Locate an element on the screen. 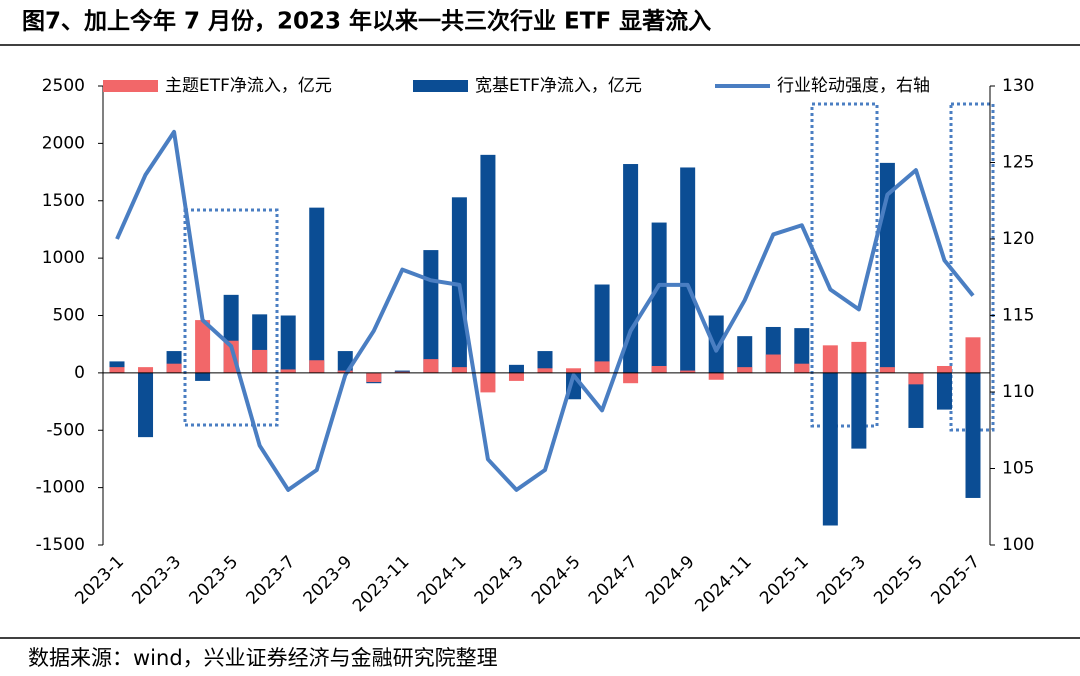 This screenshot has height=676, width=1080. y-tick-label: 500 is located at coordinates (69, 316).